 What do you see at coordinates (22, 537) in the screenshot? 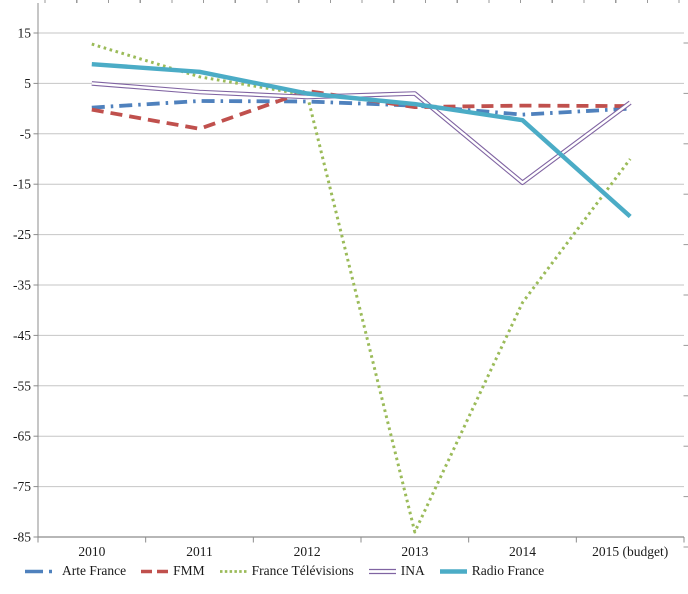
I see `y-axis-label: -85` at bounding box center [22, 537].